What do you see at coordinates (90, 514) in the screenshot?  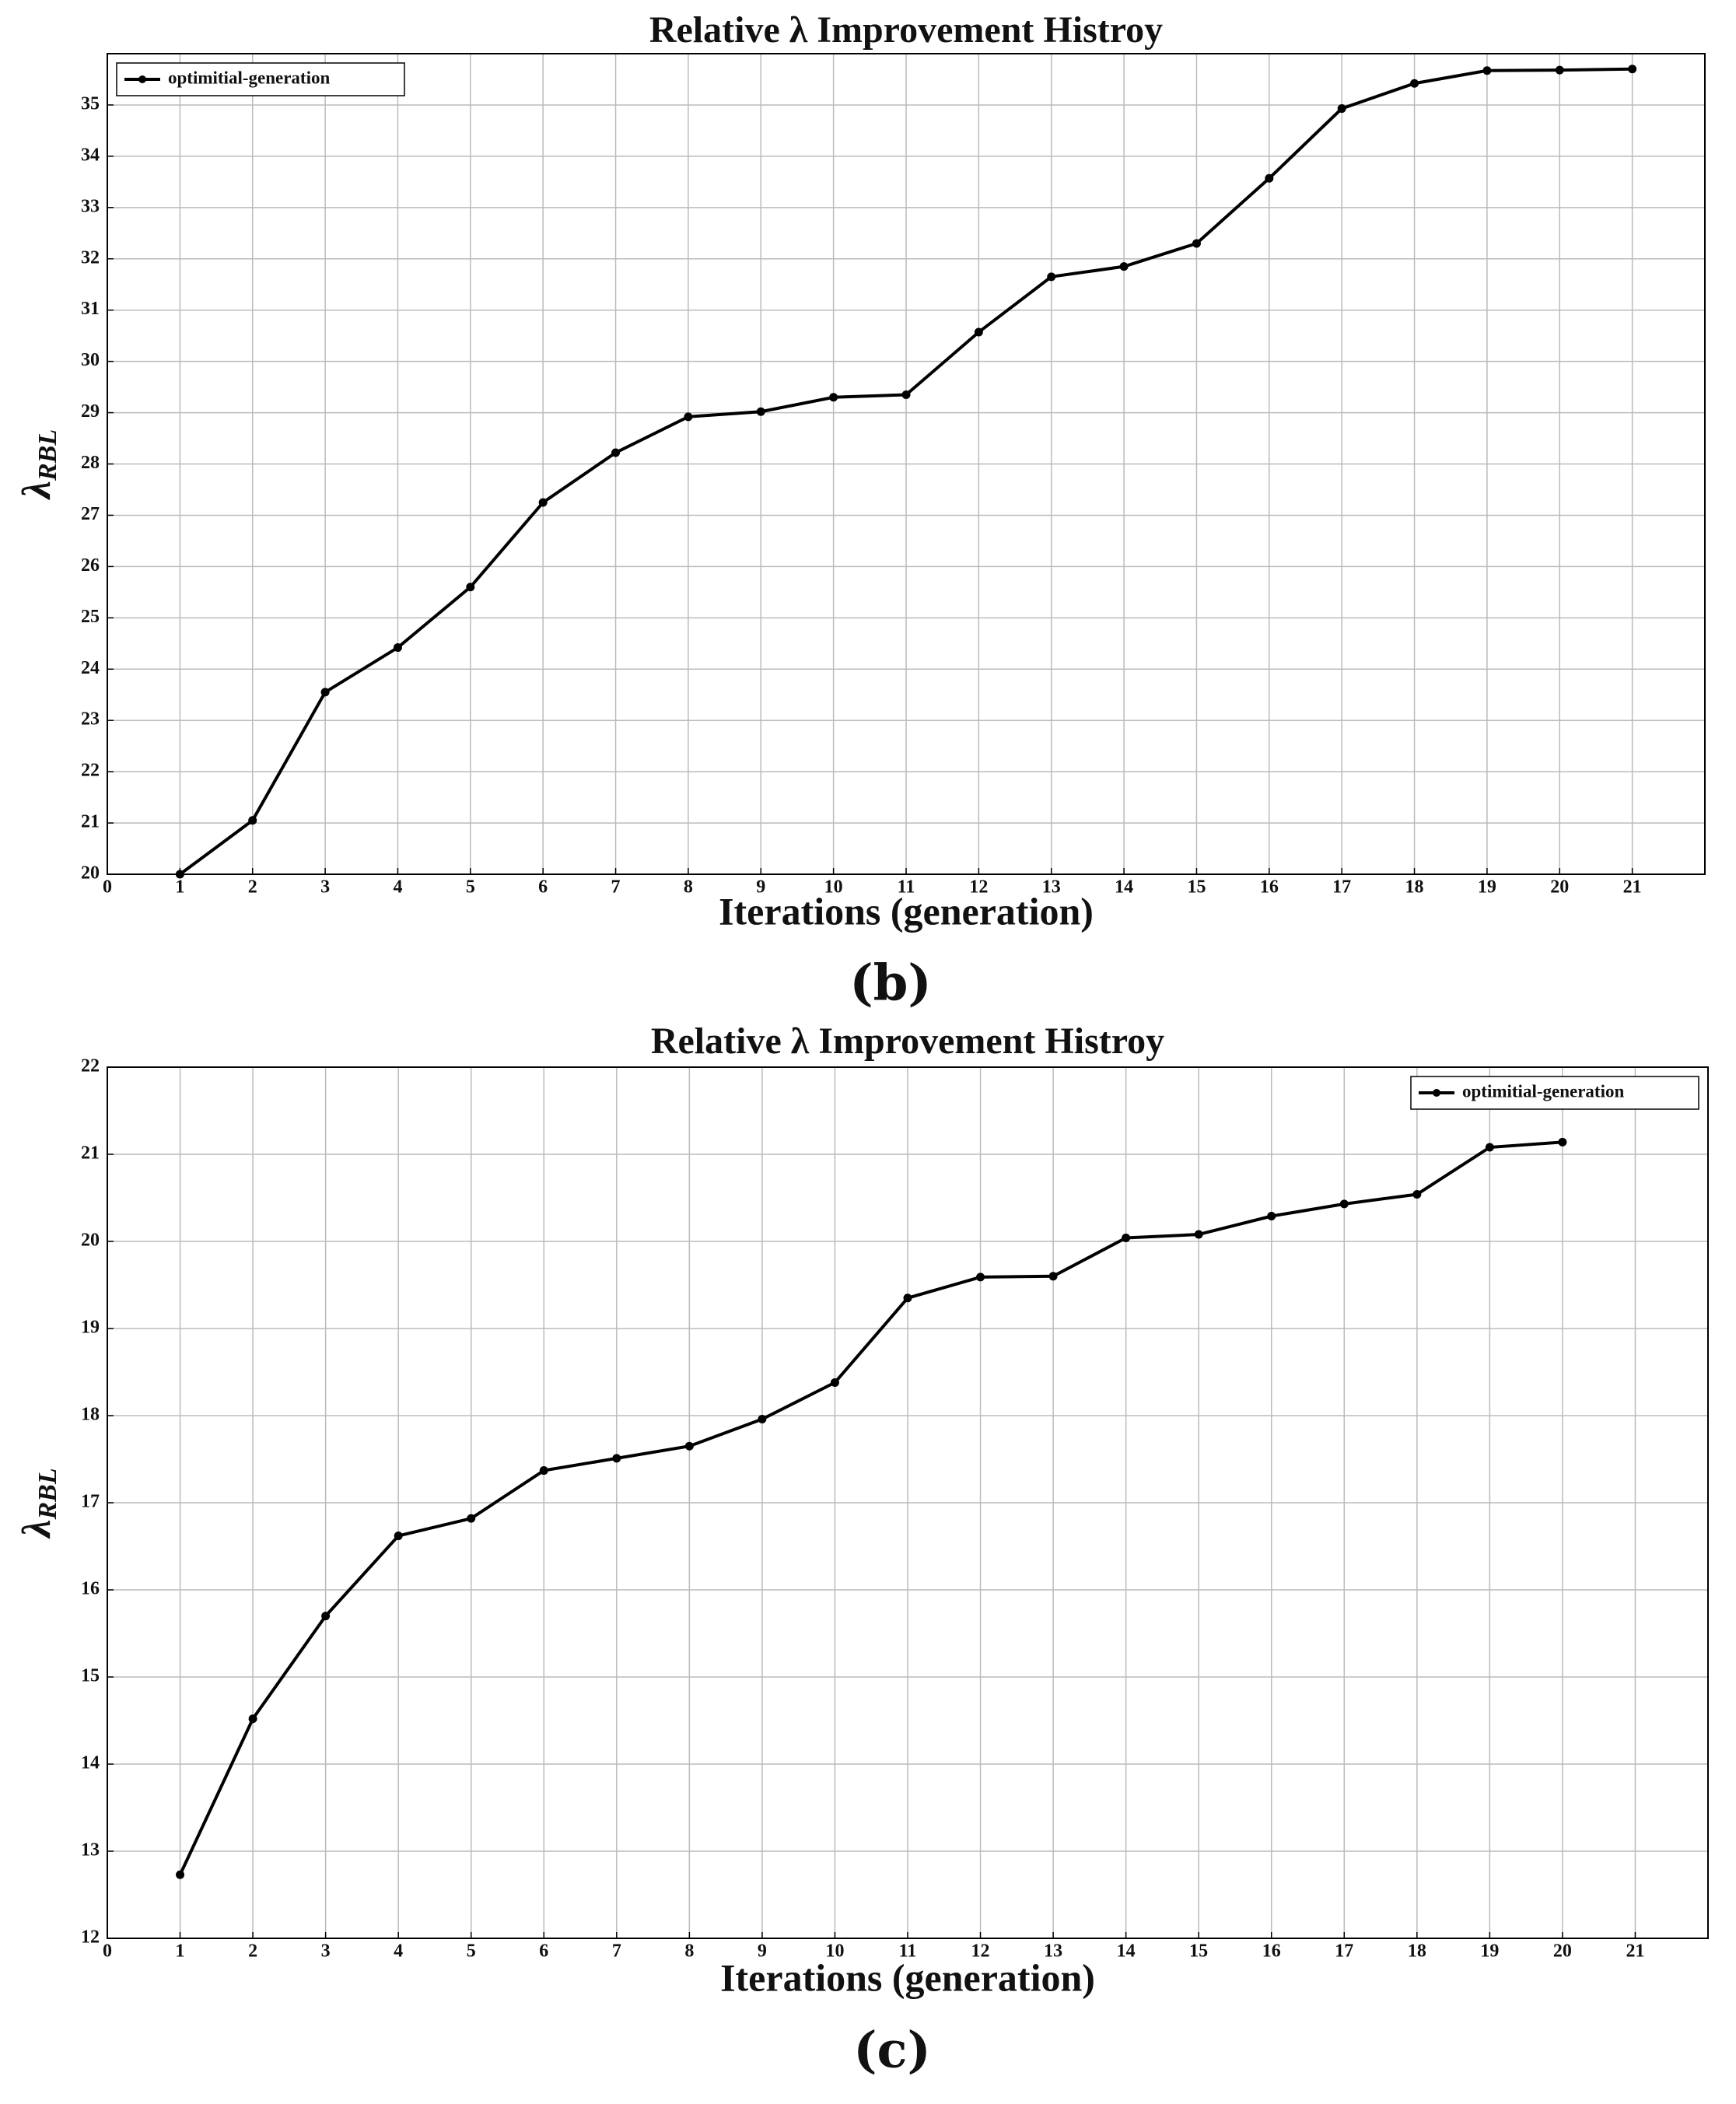 I see `y-tick-label: 27` at bounding box center [90, 514].